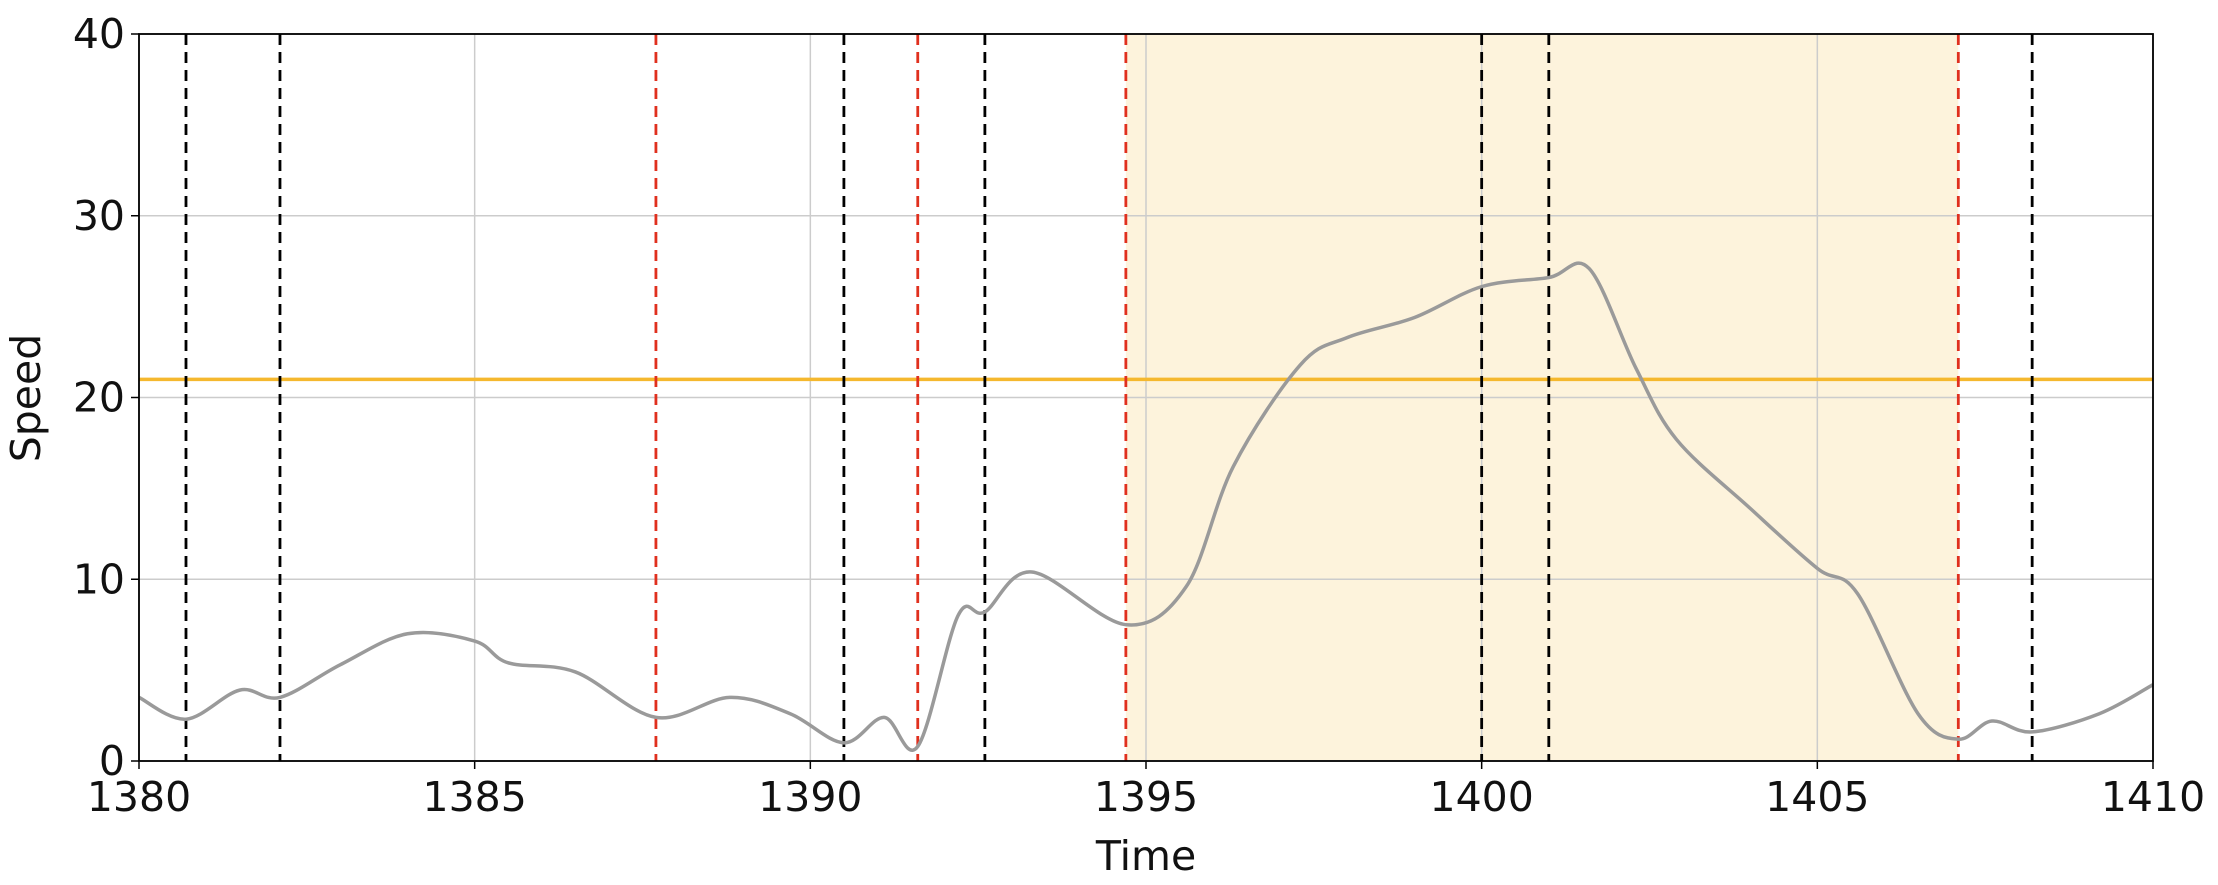 The image size is (2218, 885). Describe the element at coordinates (99, 579) in the screenshot. I see `y-tick-label: 10` at that location.